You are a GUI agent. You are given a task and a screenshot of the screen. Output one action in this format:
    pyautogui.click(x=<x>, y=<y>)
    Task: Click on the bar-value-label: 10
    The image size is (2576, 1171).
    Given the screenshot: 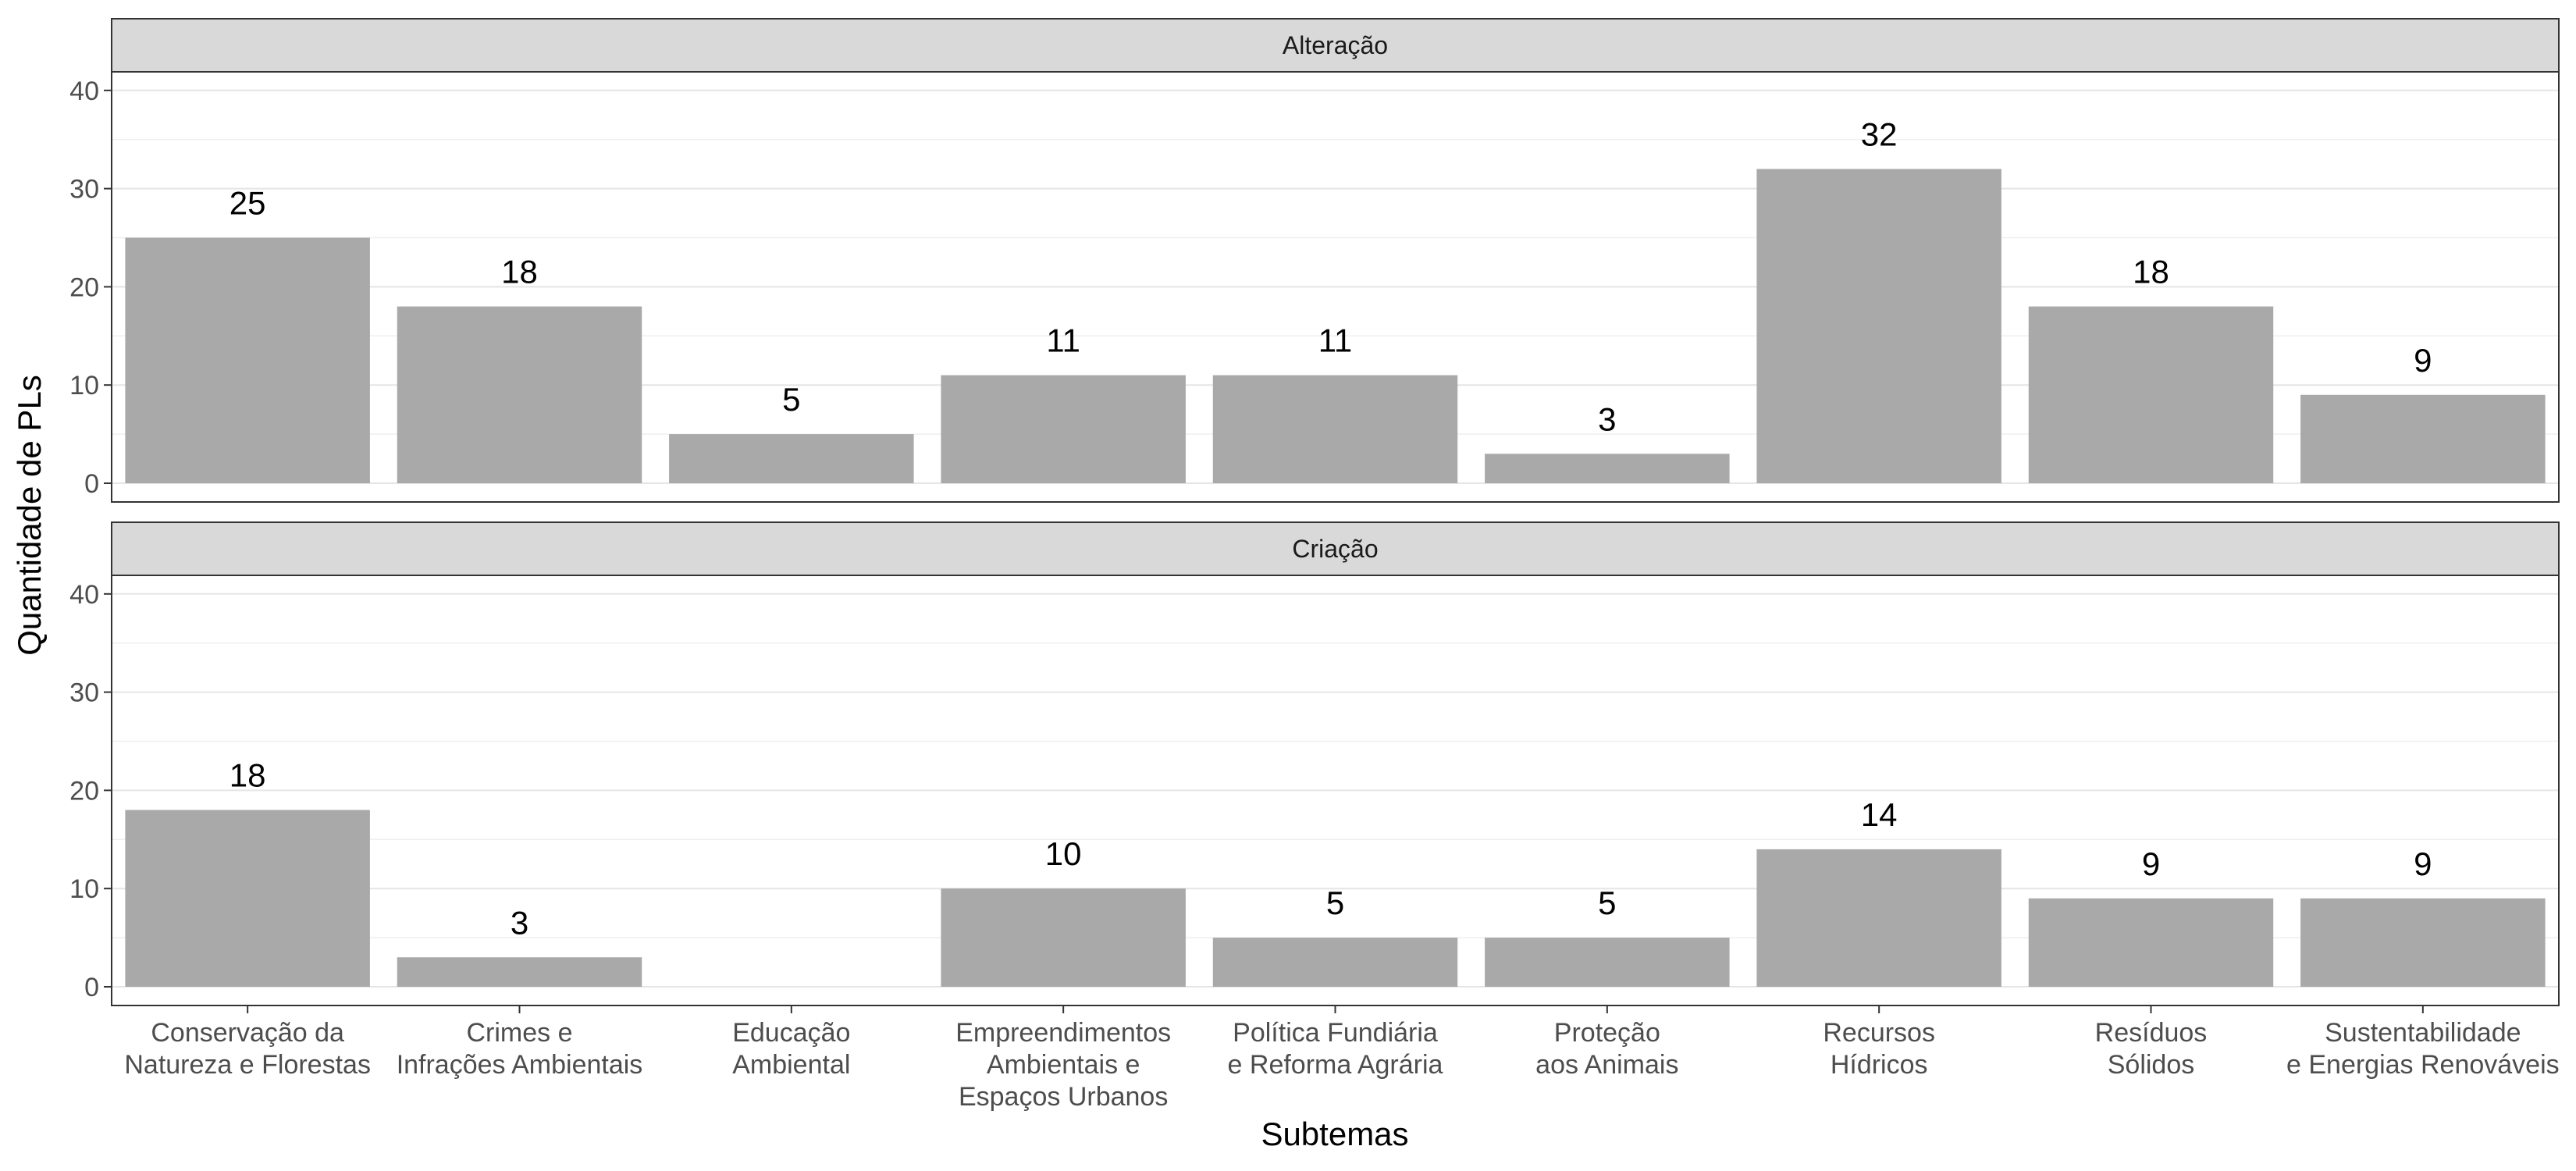 What is the action you would take?
    pyautogui.click(x=1063, y=853)
    